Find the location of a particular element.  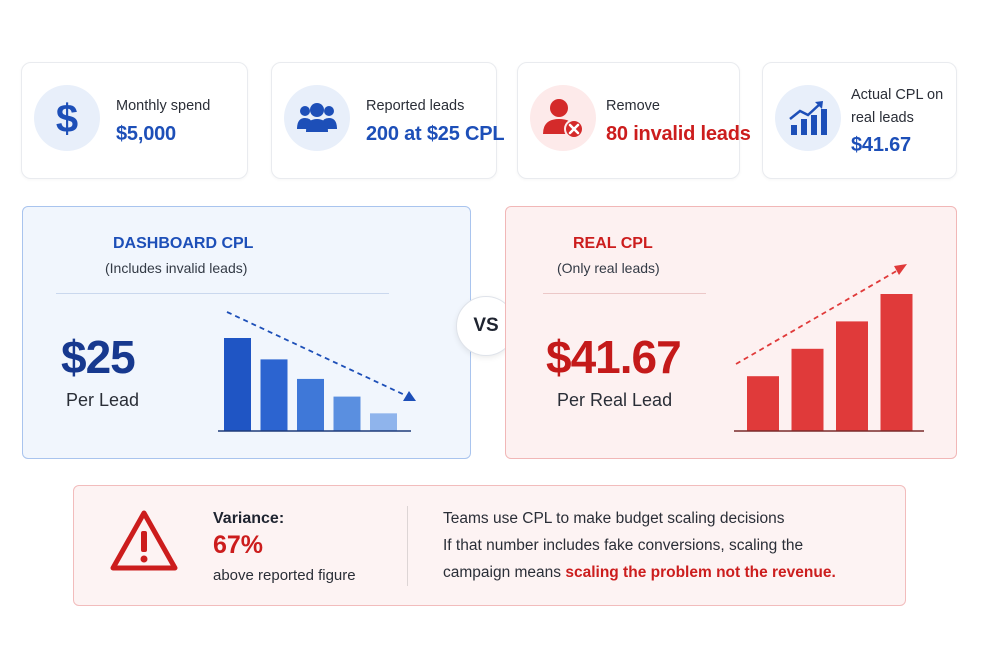

explanation-highlight: scaling the problem not the revenue. is located at coordinates (700, 572).